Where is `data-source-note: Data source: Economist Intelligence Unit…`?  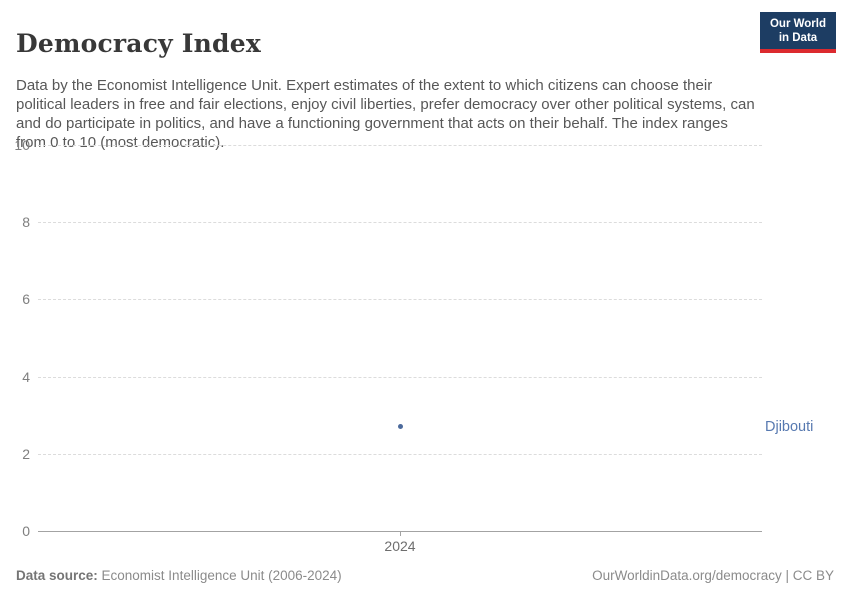
data-source-note: Data source: Economist Intelligence Unit… is located at coordinates (179, 575).